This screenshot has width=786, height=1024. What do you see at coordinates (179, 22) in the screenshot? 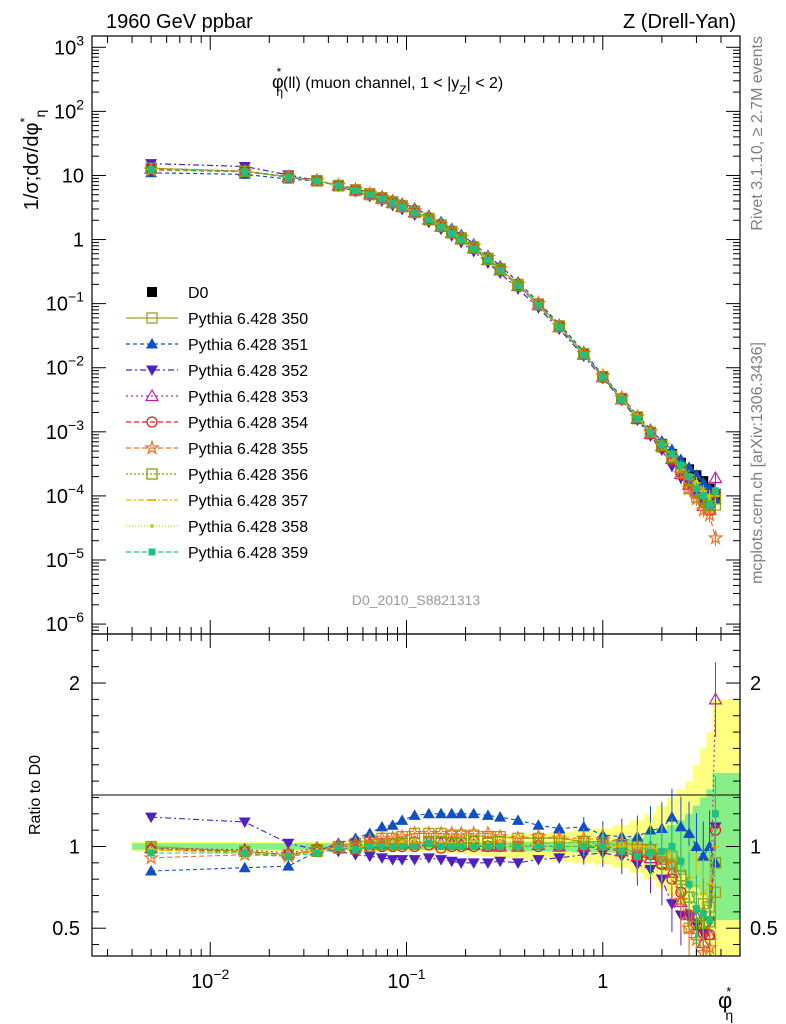
I see `header-left: 1960 GeV ppbar` at bounding box center [179, 22].